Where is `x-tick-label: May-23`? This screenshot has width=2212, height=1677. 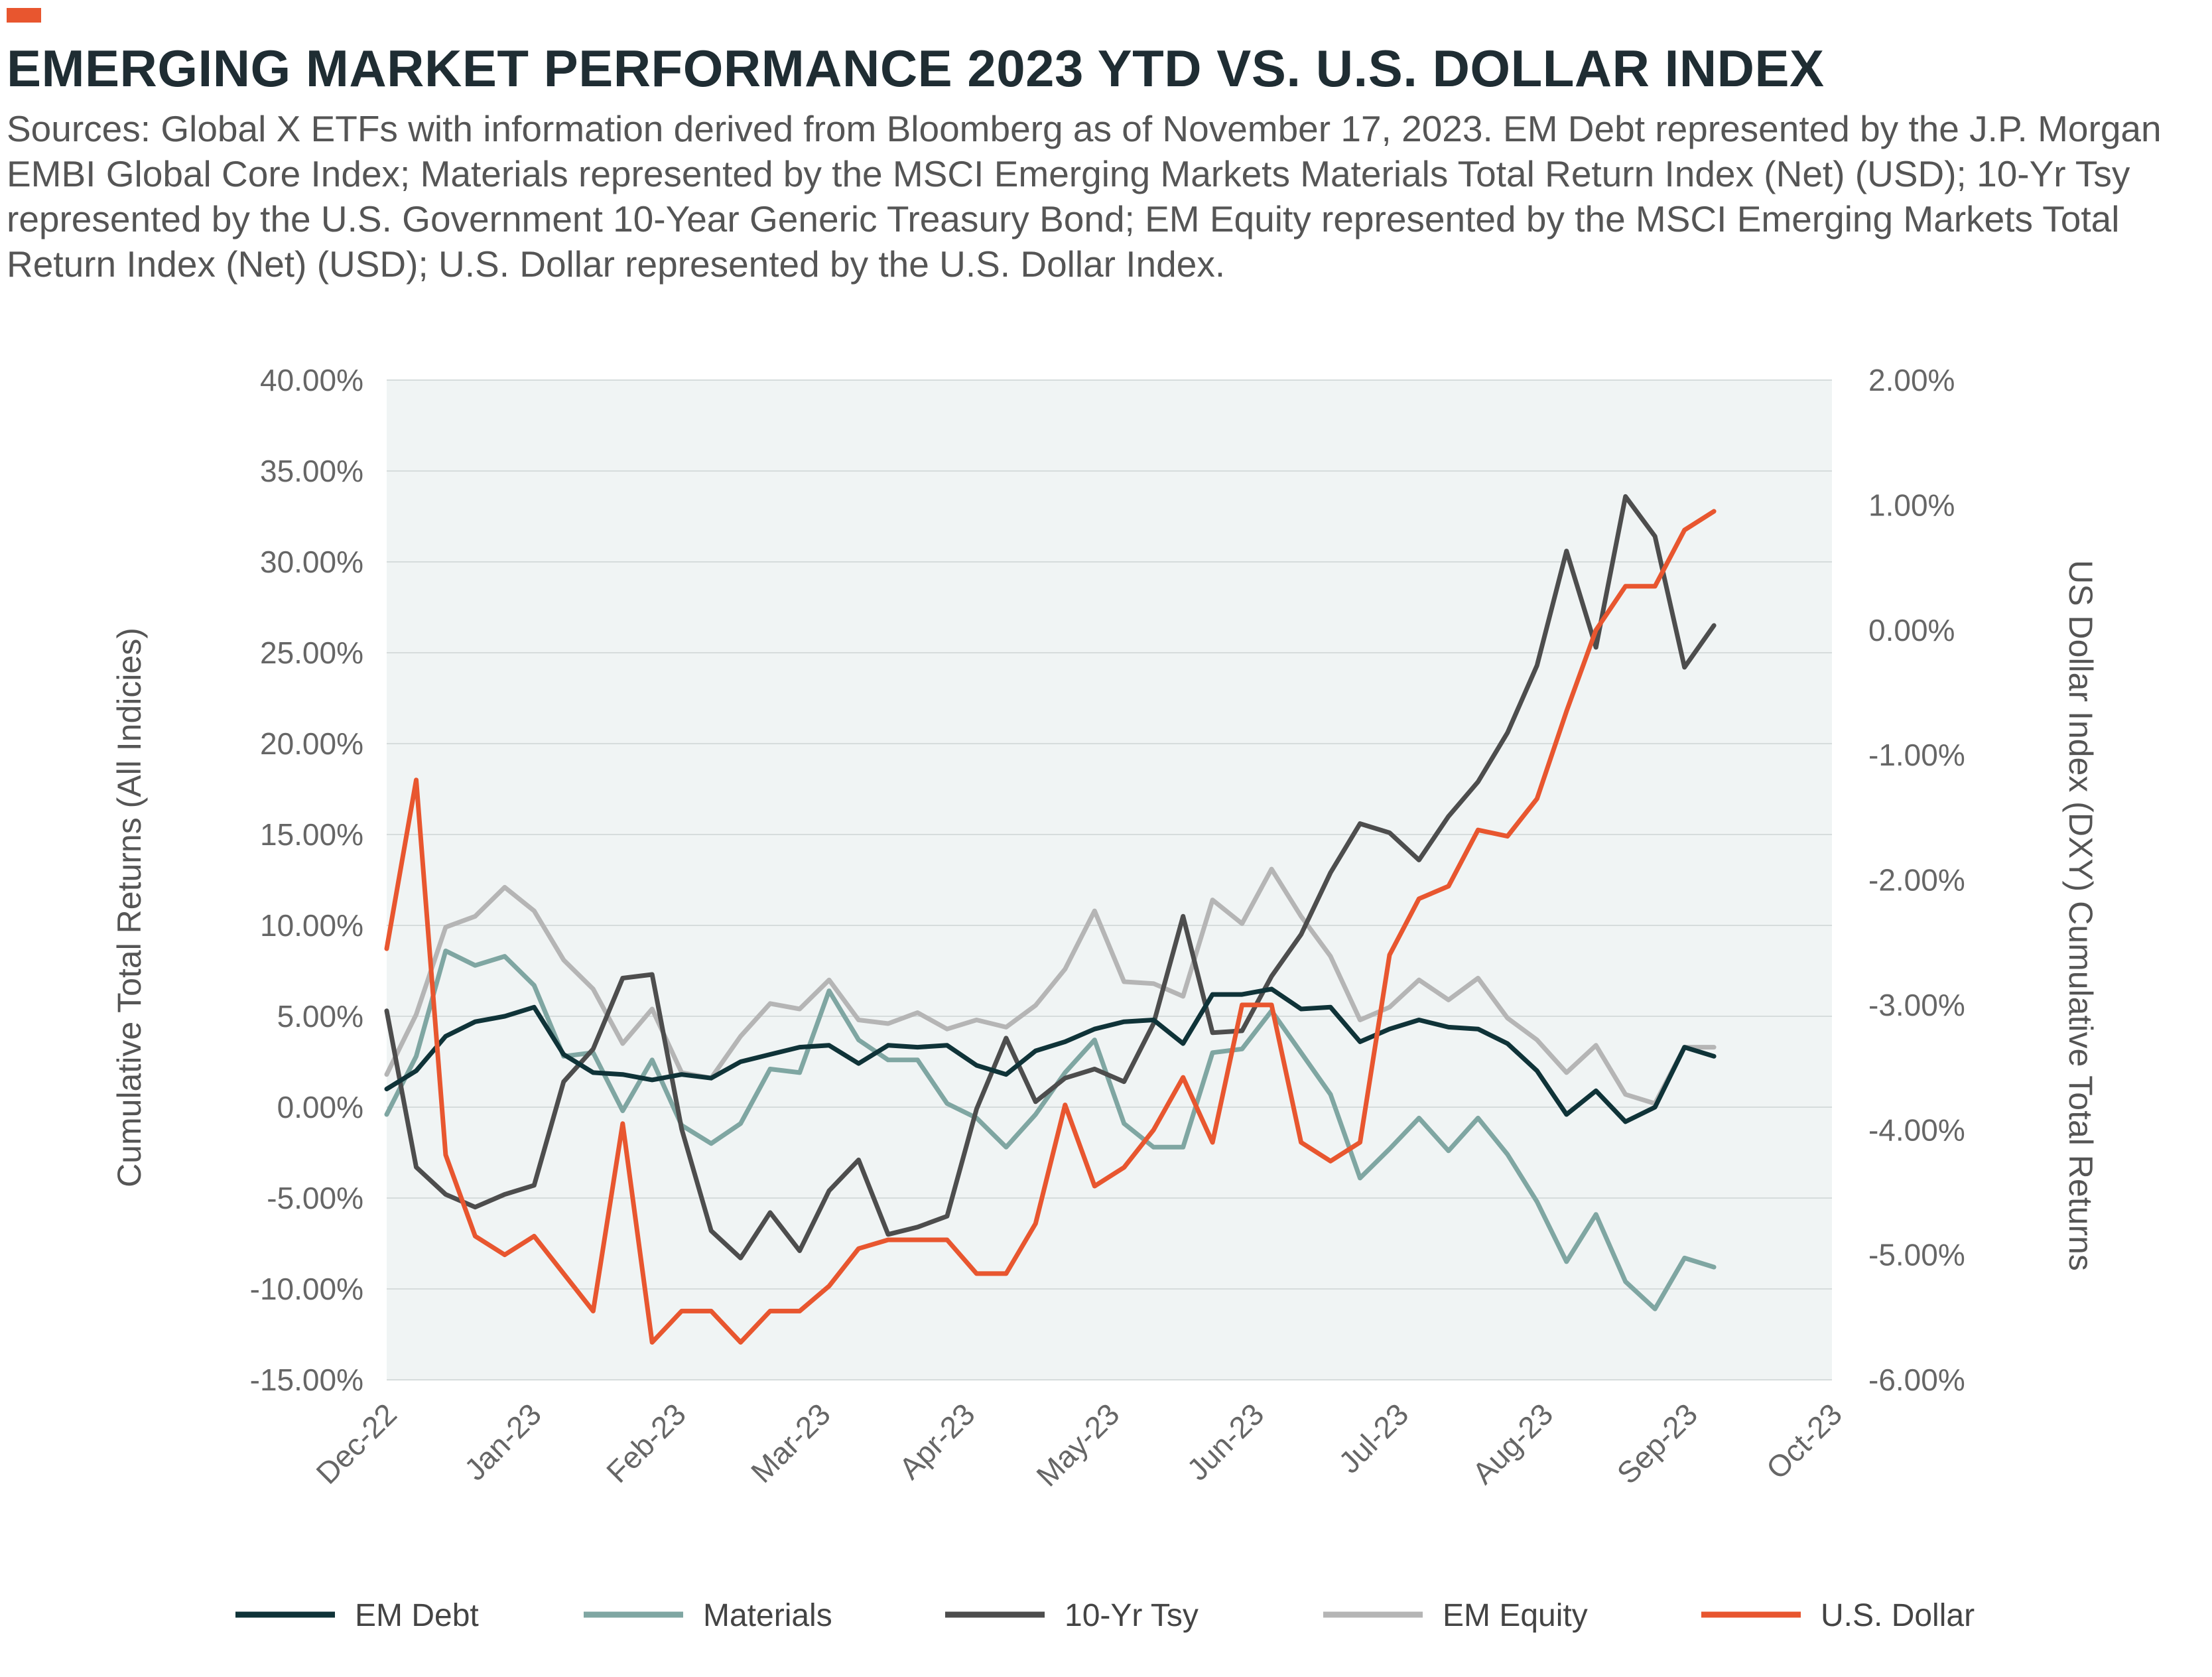 x-tick-label: May-23 is located at coordinates (1077, 1445).